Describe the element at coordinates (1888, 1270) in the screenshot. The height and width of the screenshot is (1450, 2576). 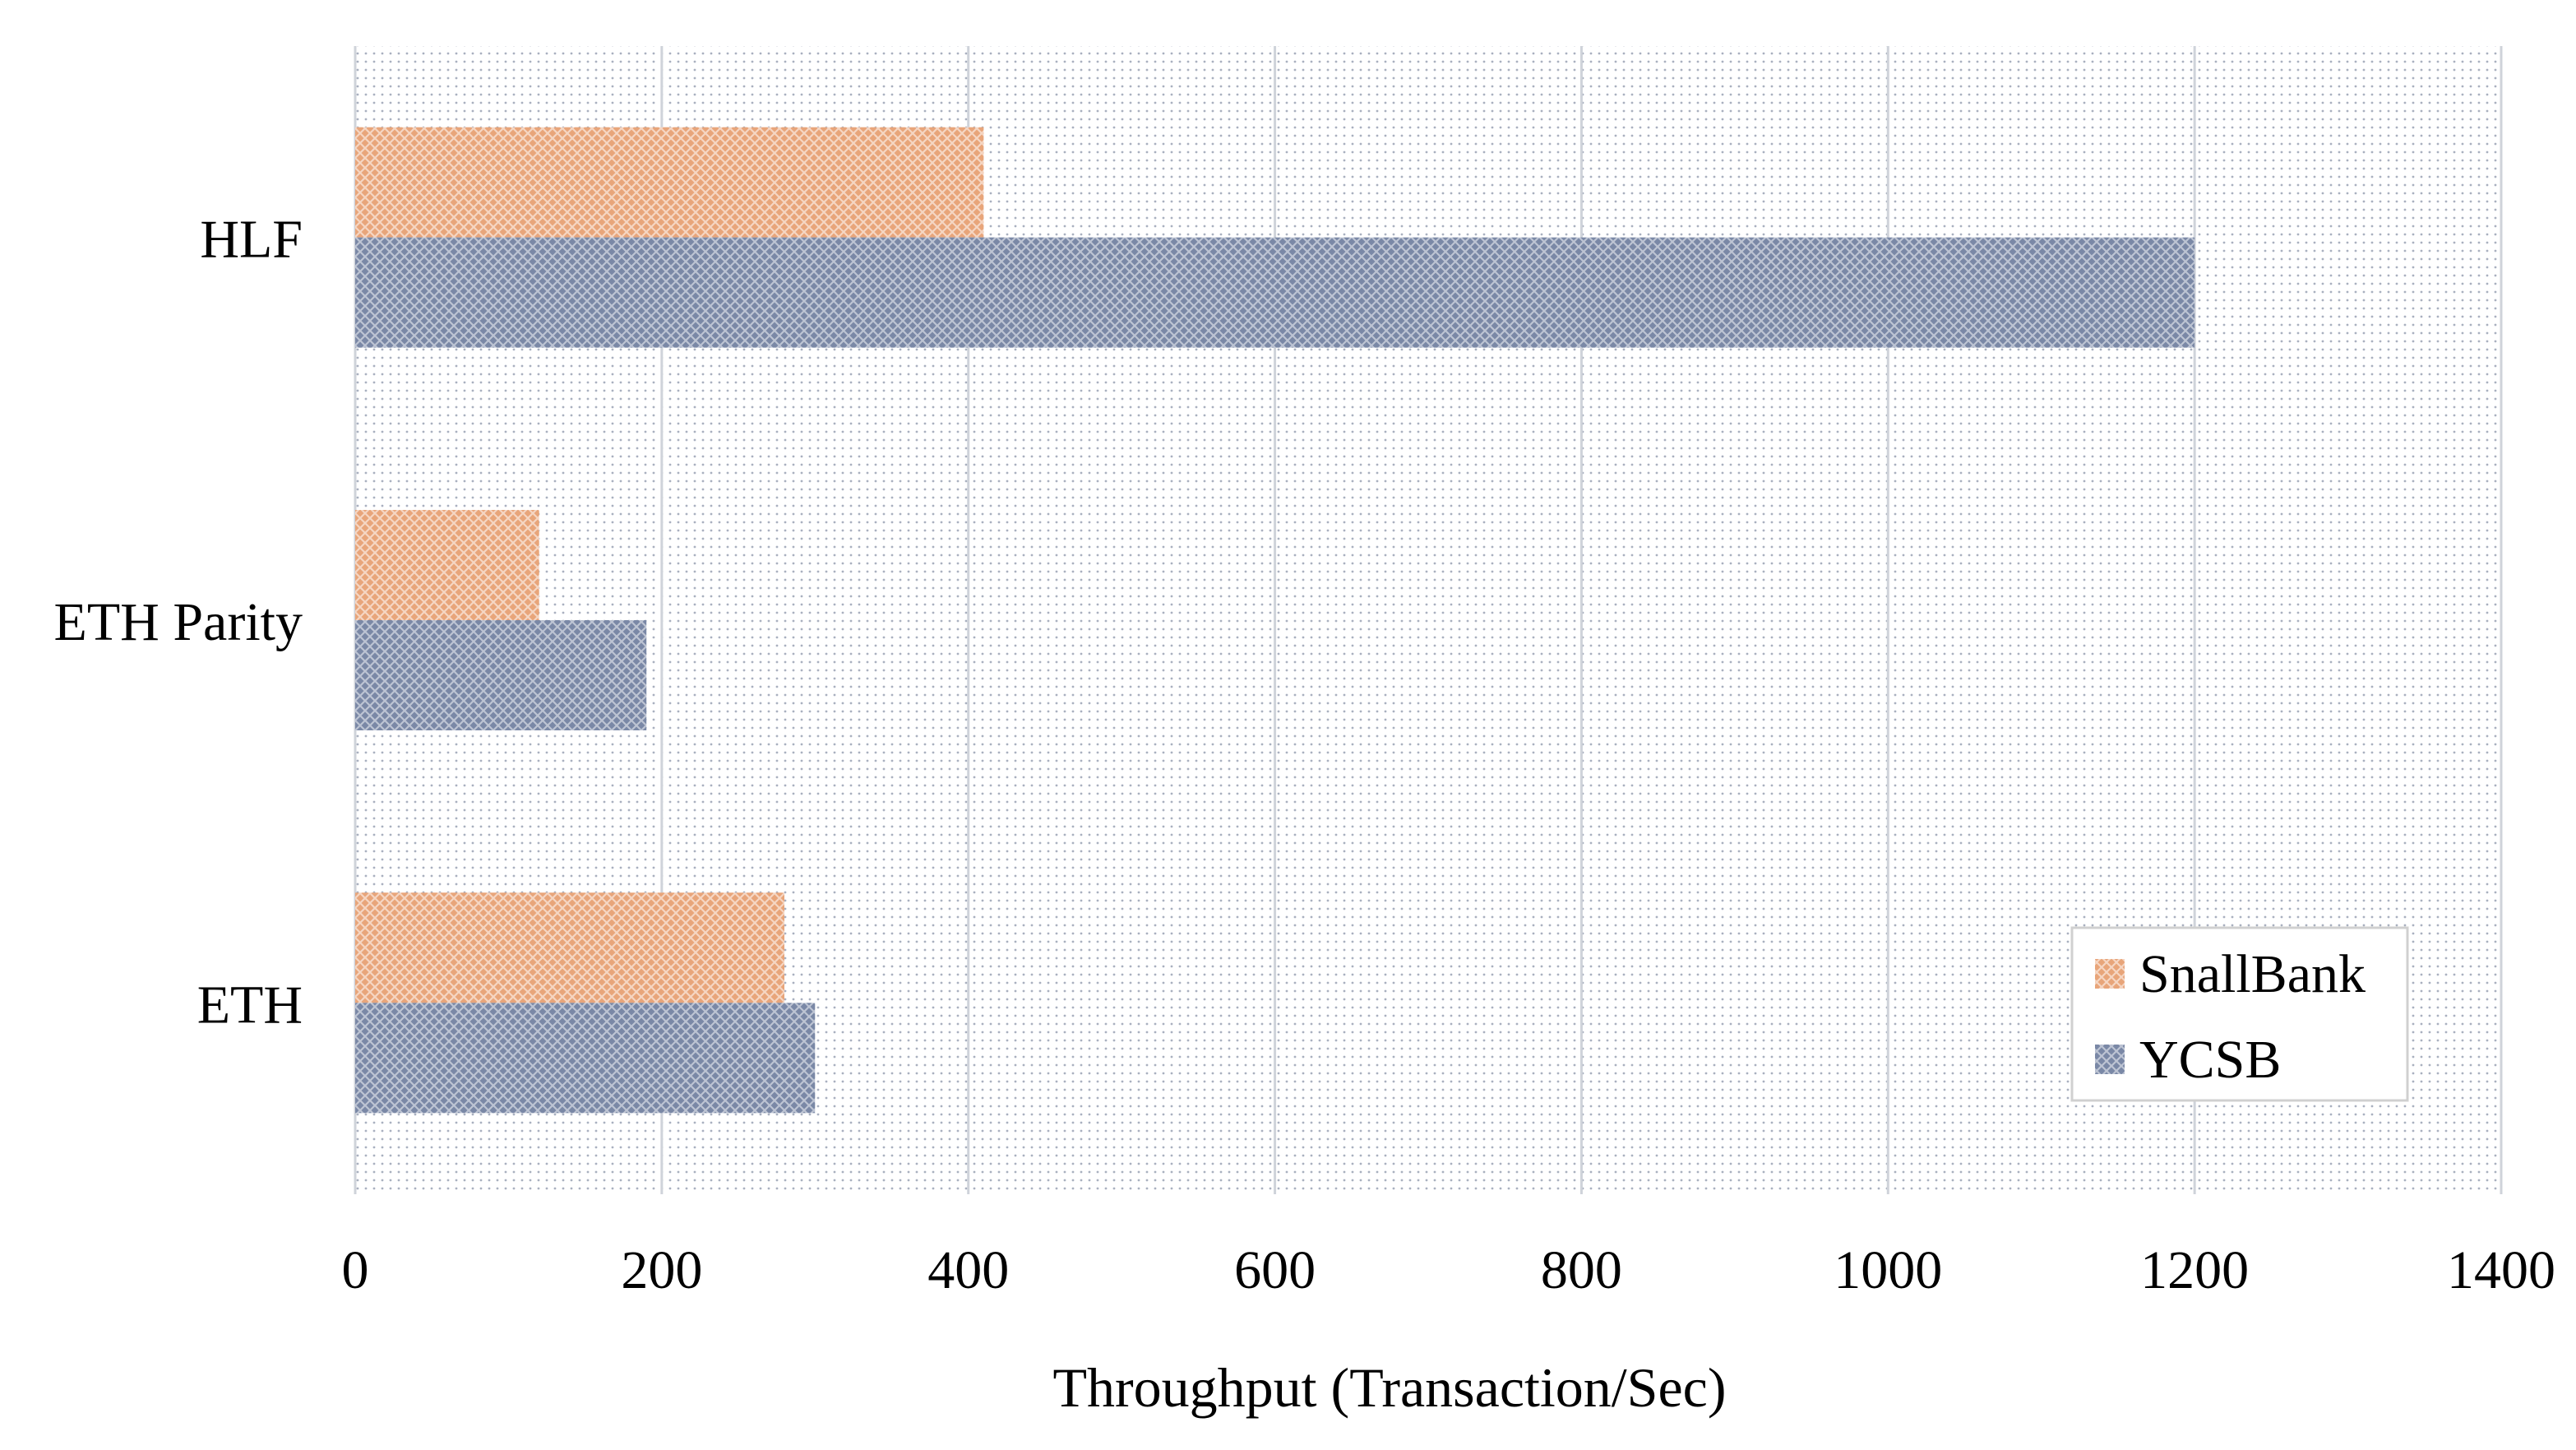
I see `x-tick-label-1000: 1000` at that location.